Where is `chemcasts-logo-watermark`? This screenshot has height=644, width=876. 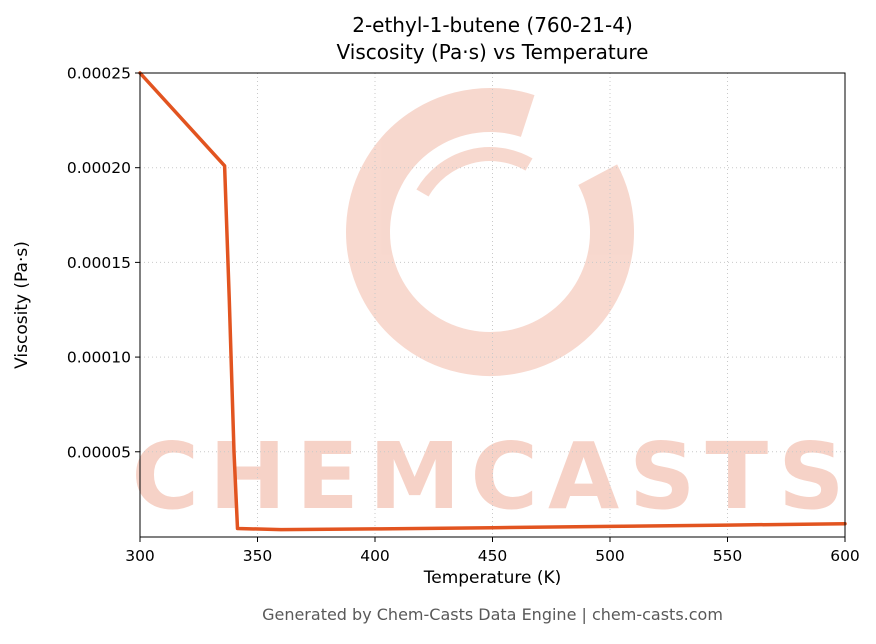
chemcasts-logo-watermark is located at coordinates (490, 232).